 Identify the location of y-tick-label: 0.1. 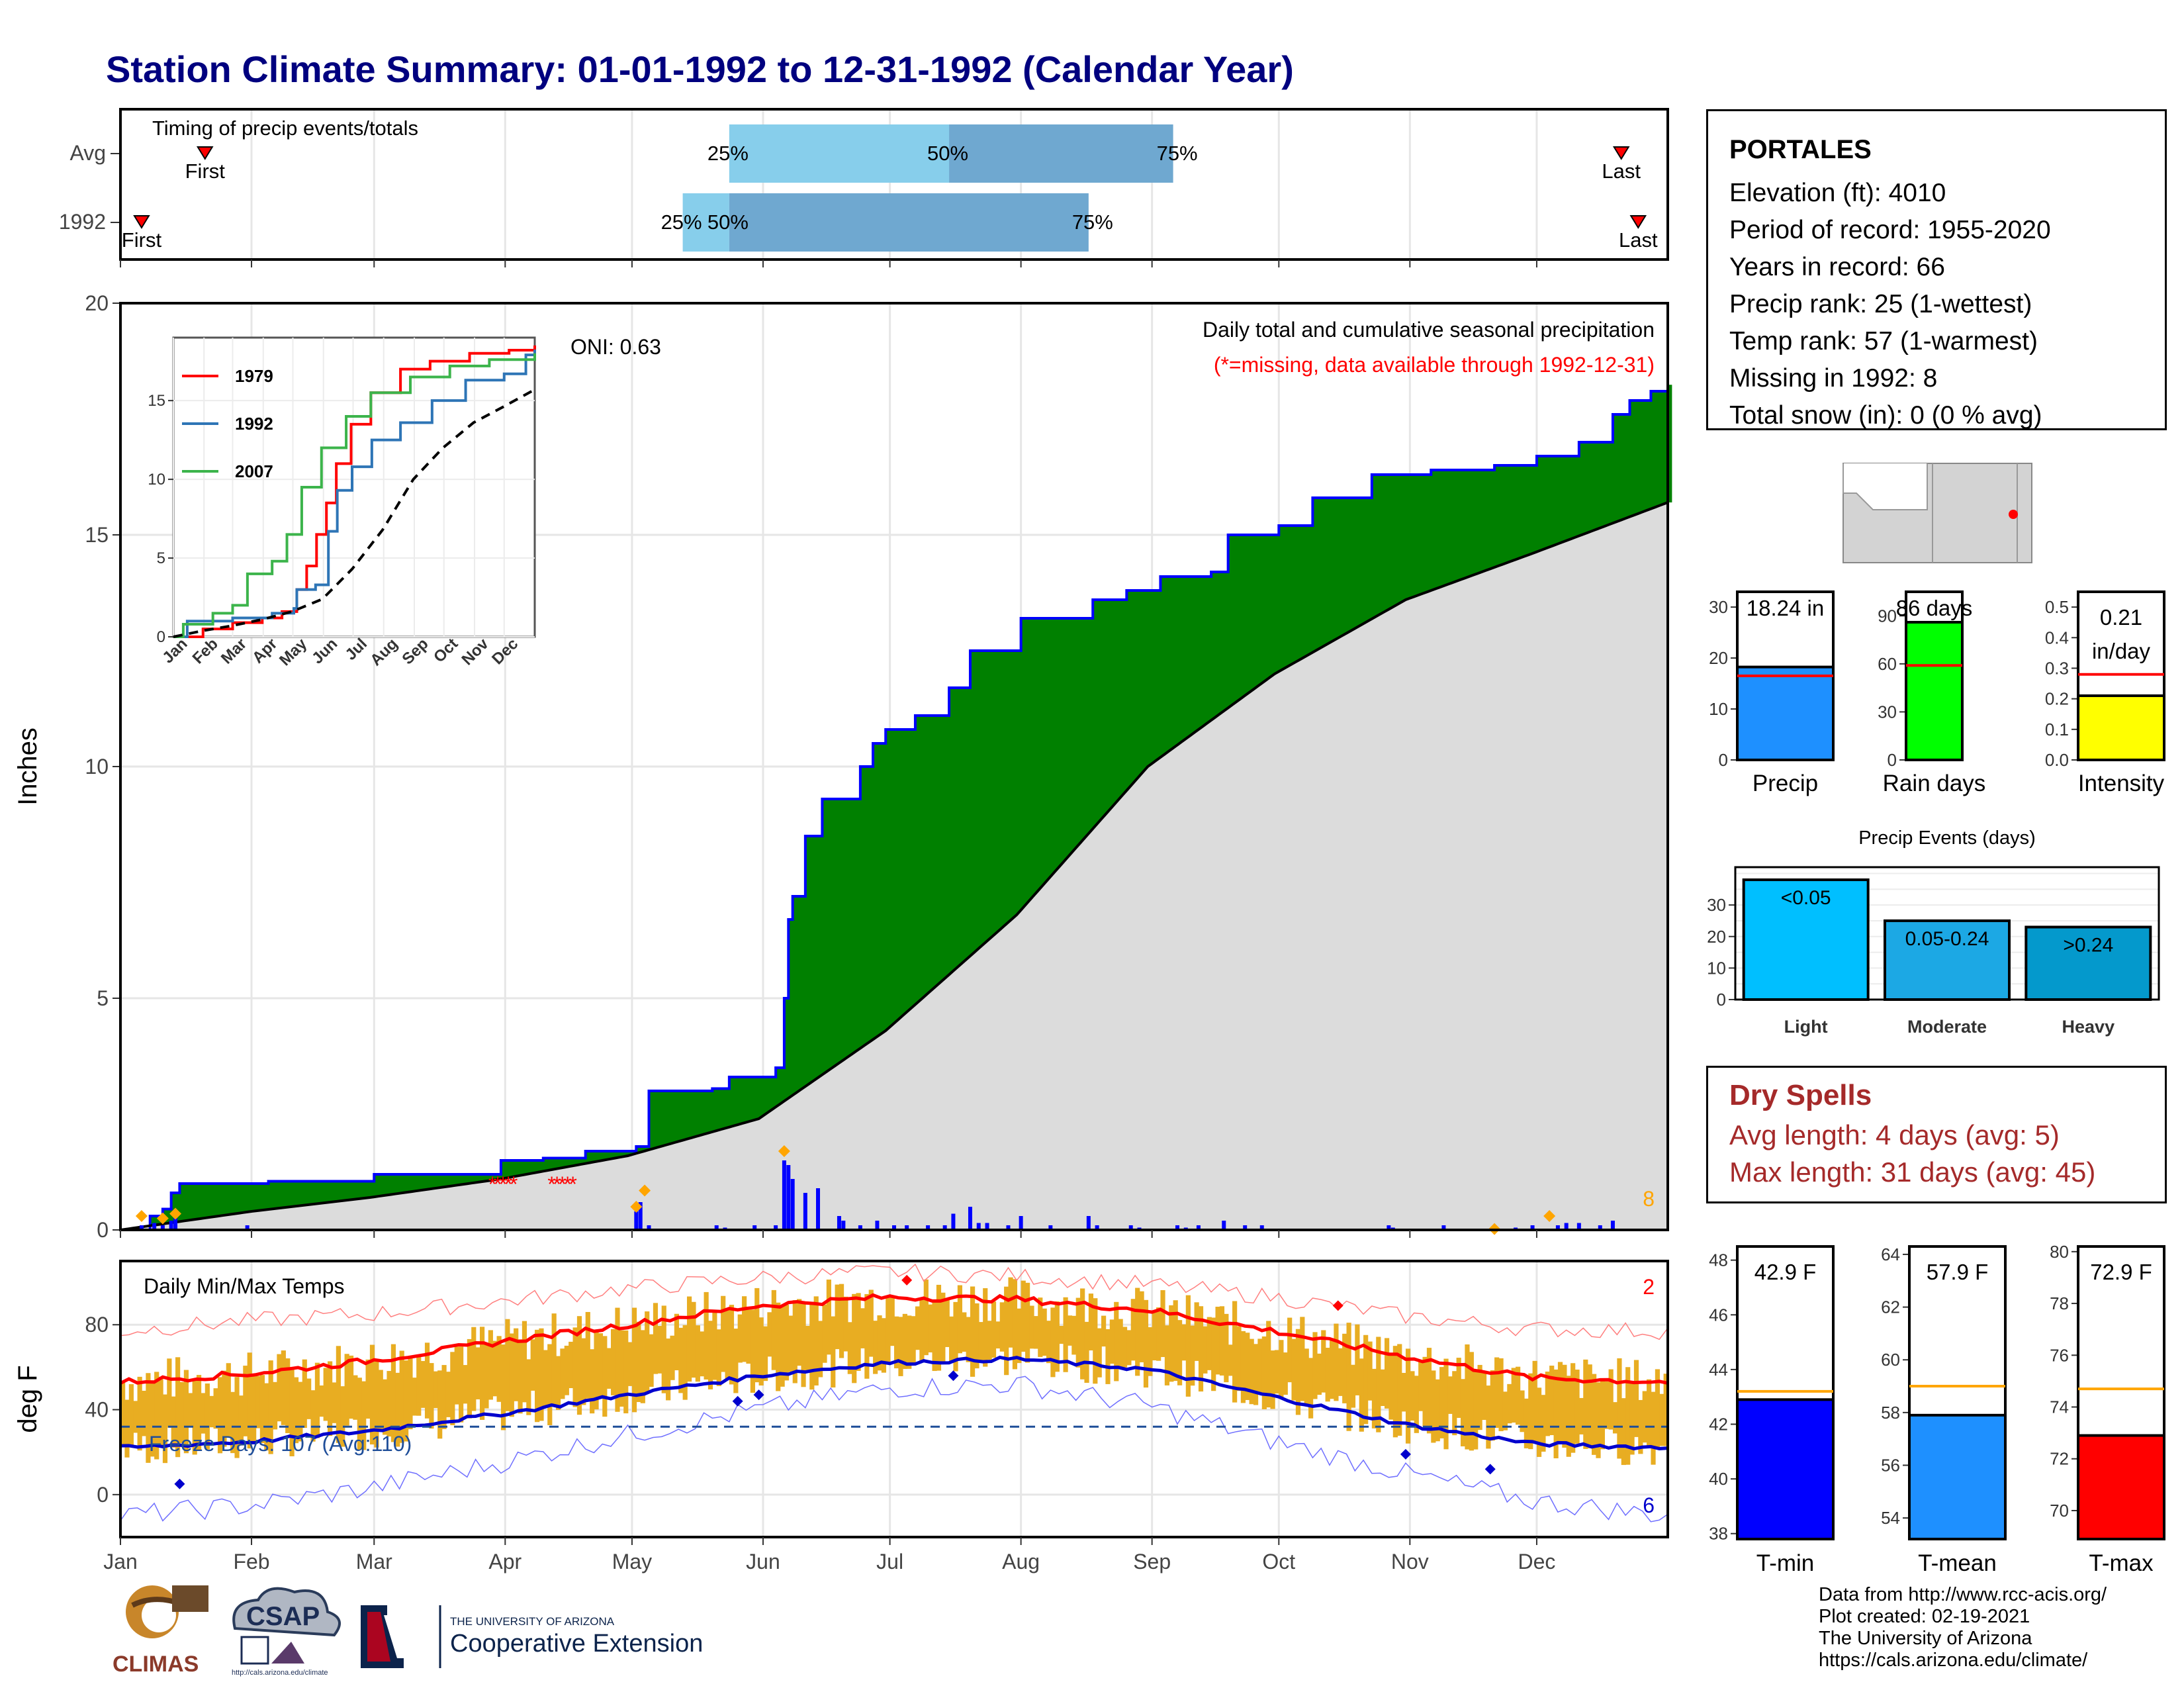
(2057, 729).